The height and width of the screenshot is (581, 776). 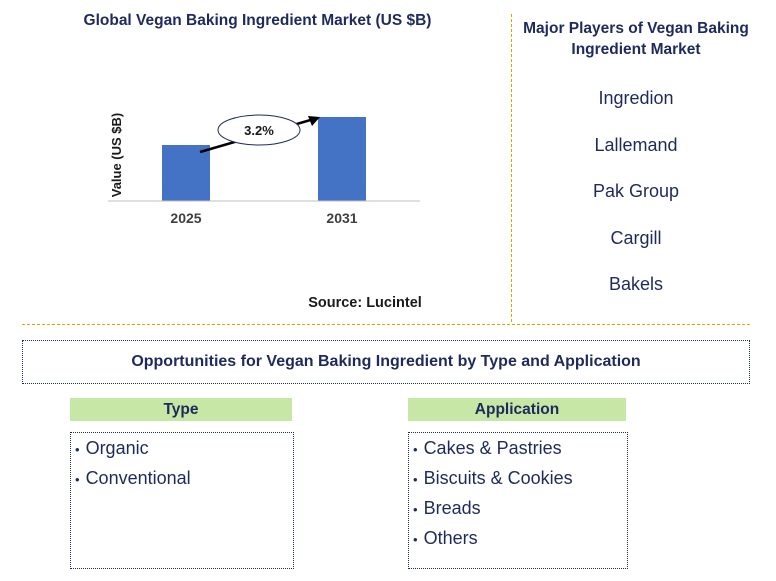 What do you see at coordinates (498, 478) in the screenshot?
I see `list-item-label: Biscuits & Cookies` at bounding box center [498, 478].